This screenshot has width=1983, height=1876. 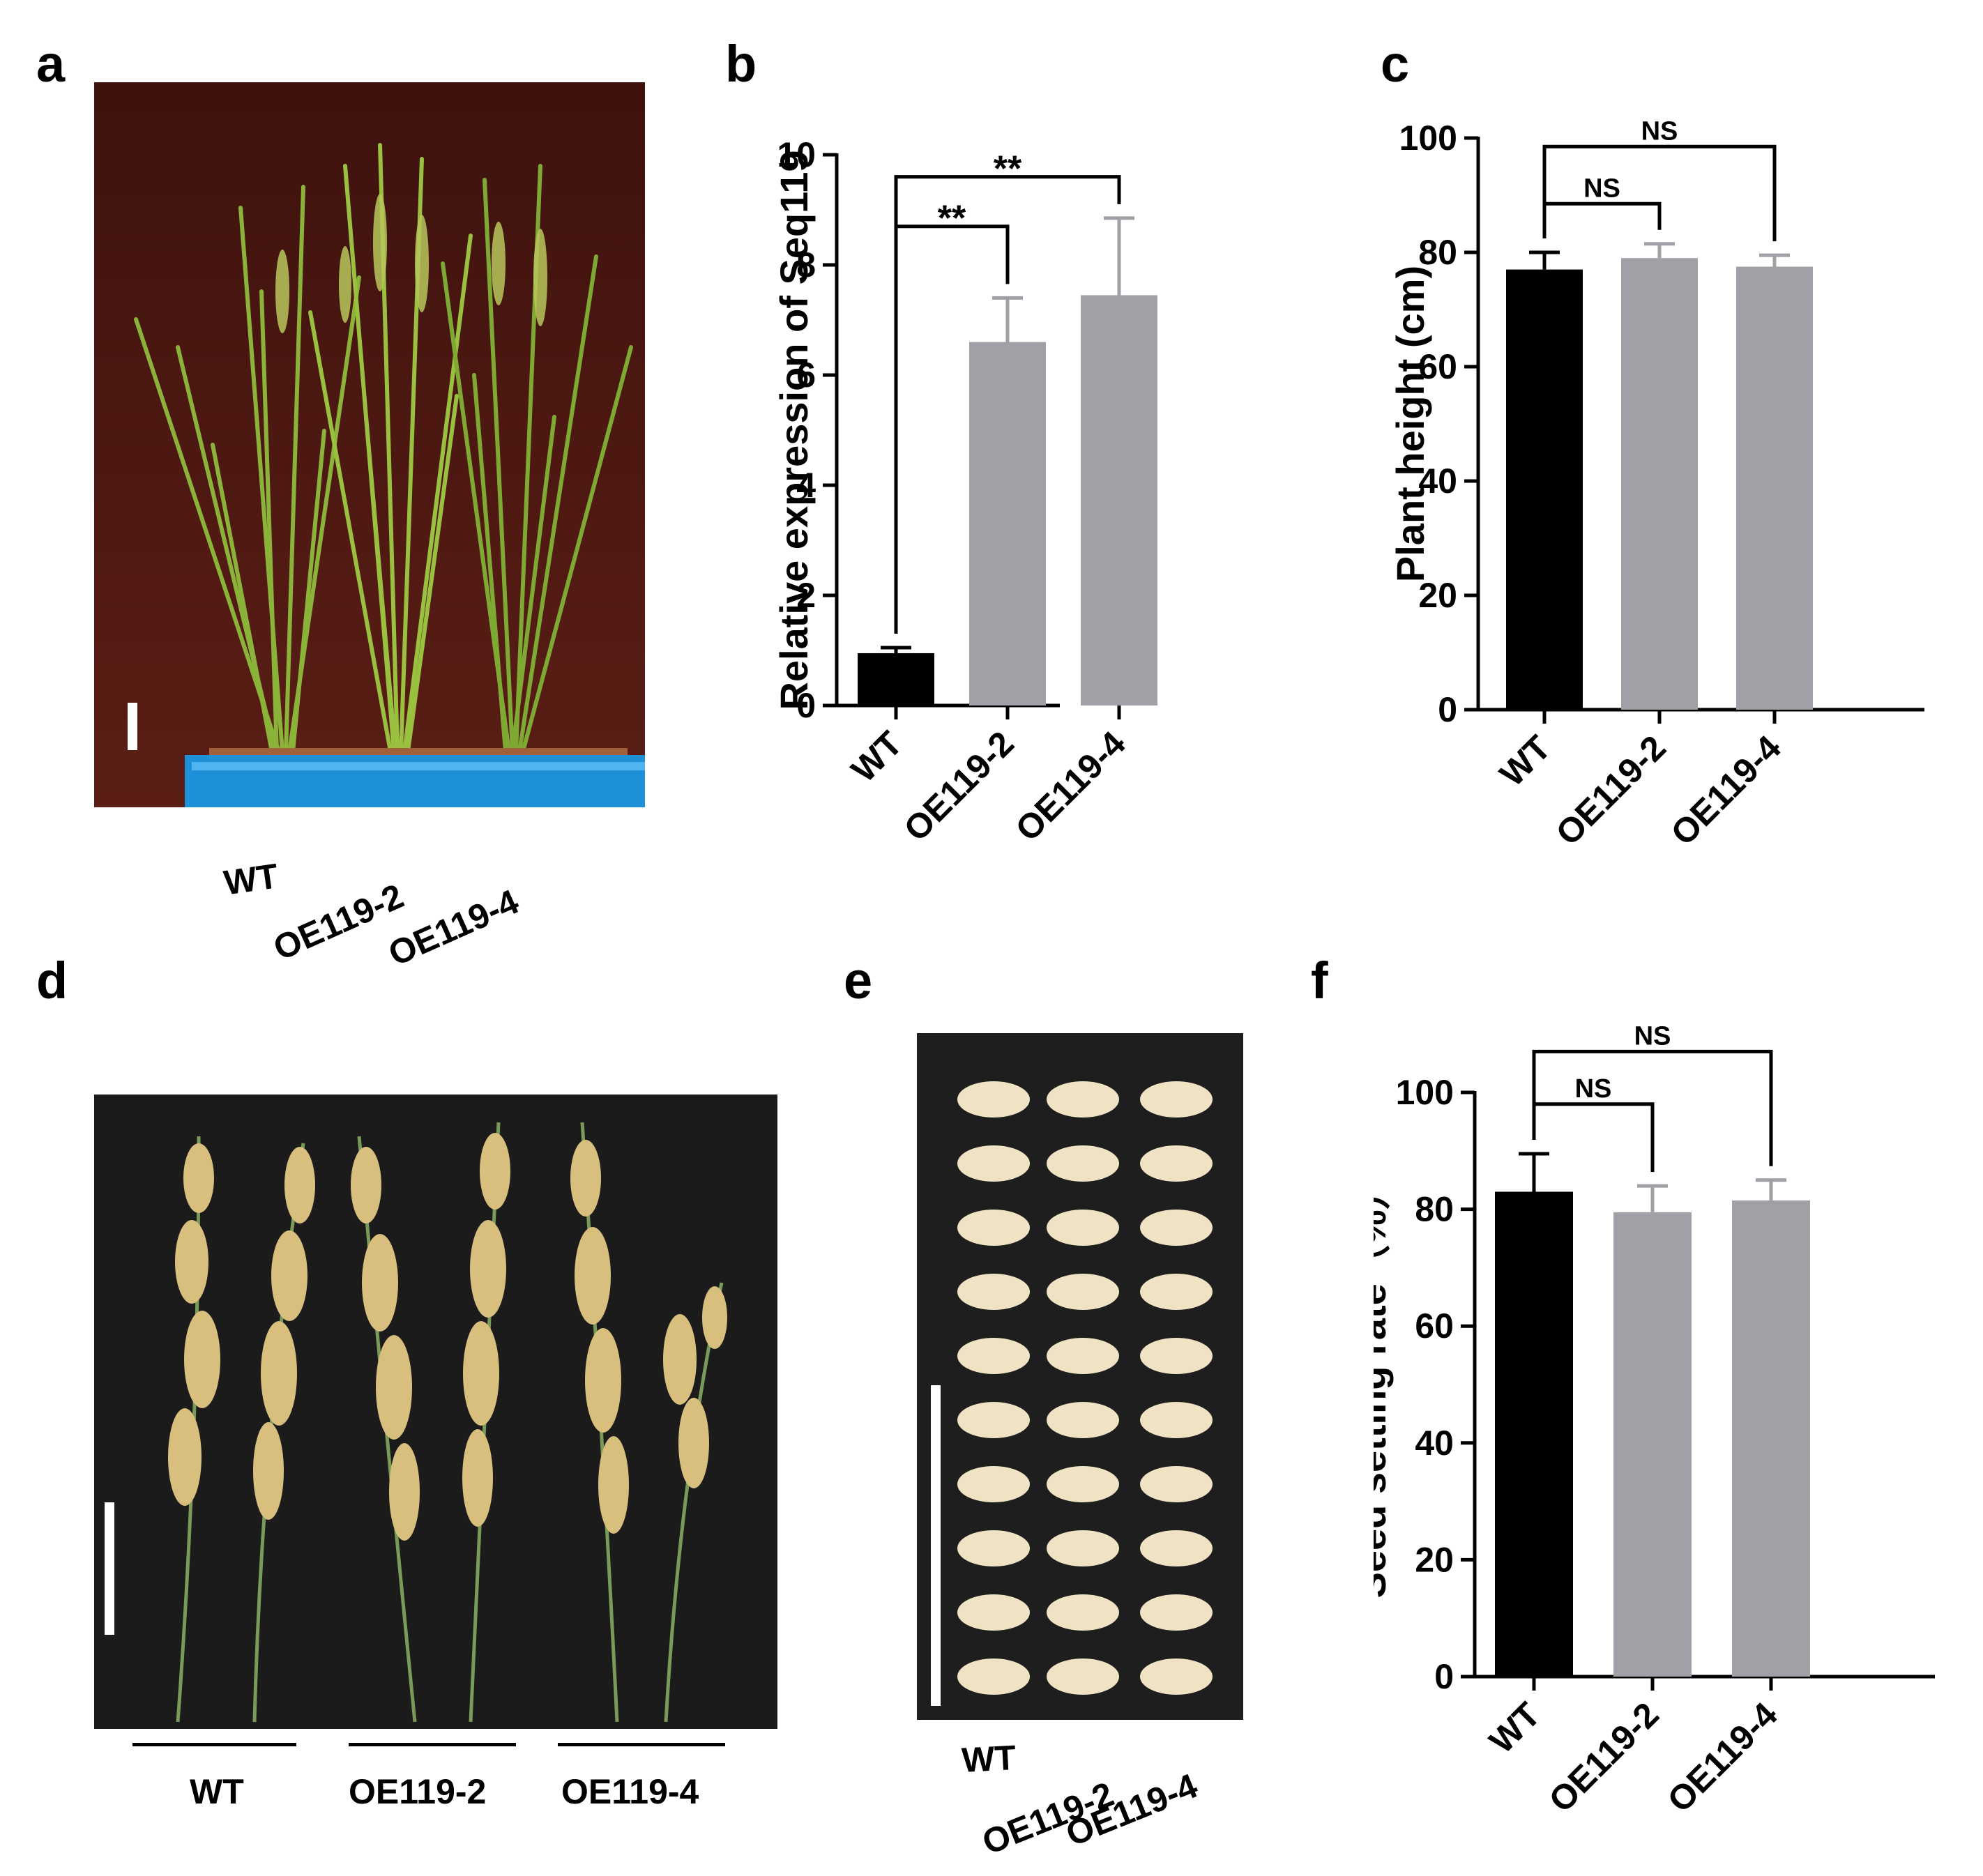 What do you see at coordinates (251, 880) in the screenshot?
I see `panel-a-label-wt: WT` at bounding box center [251, 880].